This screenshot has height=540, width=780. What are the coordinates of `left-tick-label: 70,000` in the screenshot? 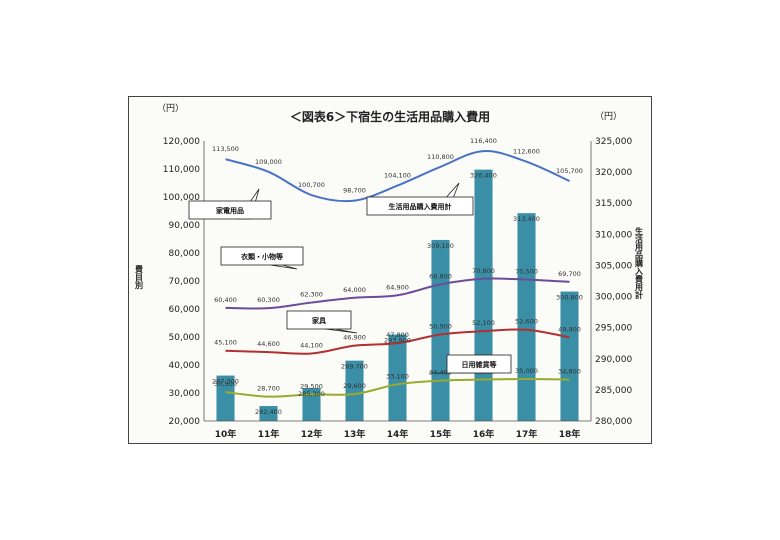 It's located at (185, 282).